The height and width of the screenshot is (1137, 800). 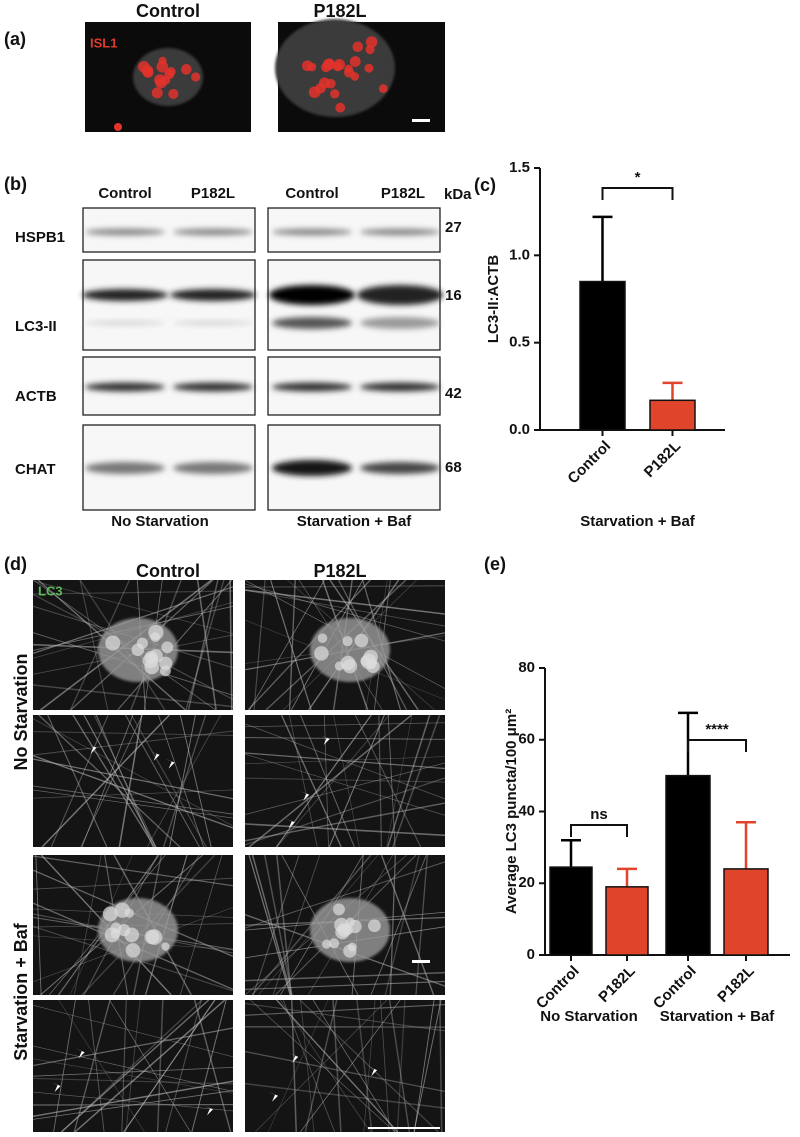 What do you see at coordinates (36, 396) in the screenshot?
I see `row-label: ACTB` at bounding box center [36, 396].